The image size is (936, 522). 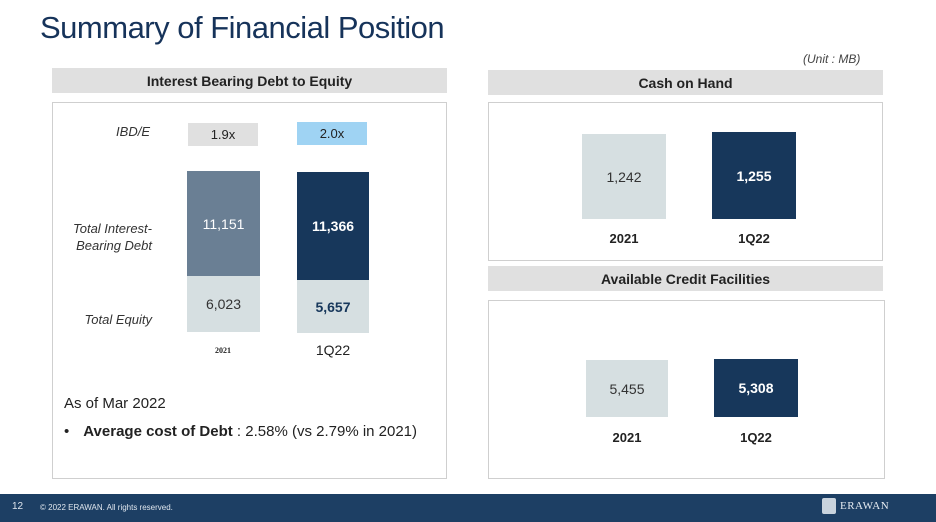 What do you see at coordinates (756, 388) in the screenshot?
I see `credit-bar-1q22: 5,308` at bounding box center [756, 388].